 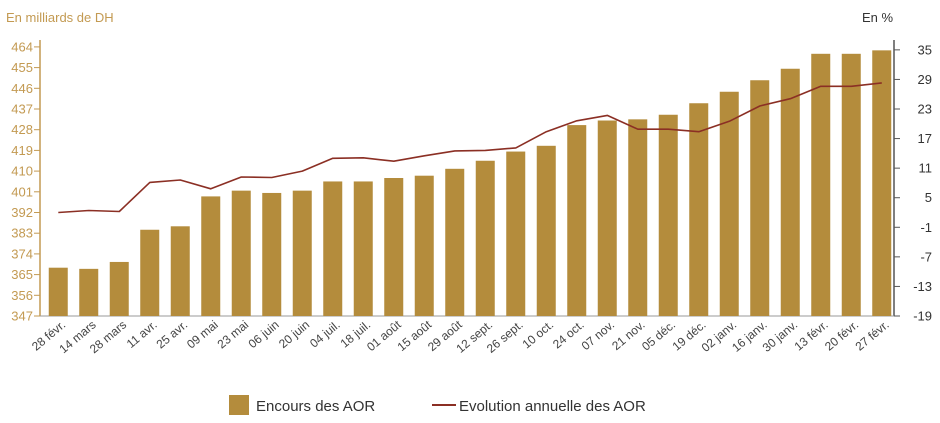 What do you see at coordinates (142, 334) in the screenshot?
I see `x-tick-label: 11 avr.` at bounding box center [142, 334].